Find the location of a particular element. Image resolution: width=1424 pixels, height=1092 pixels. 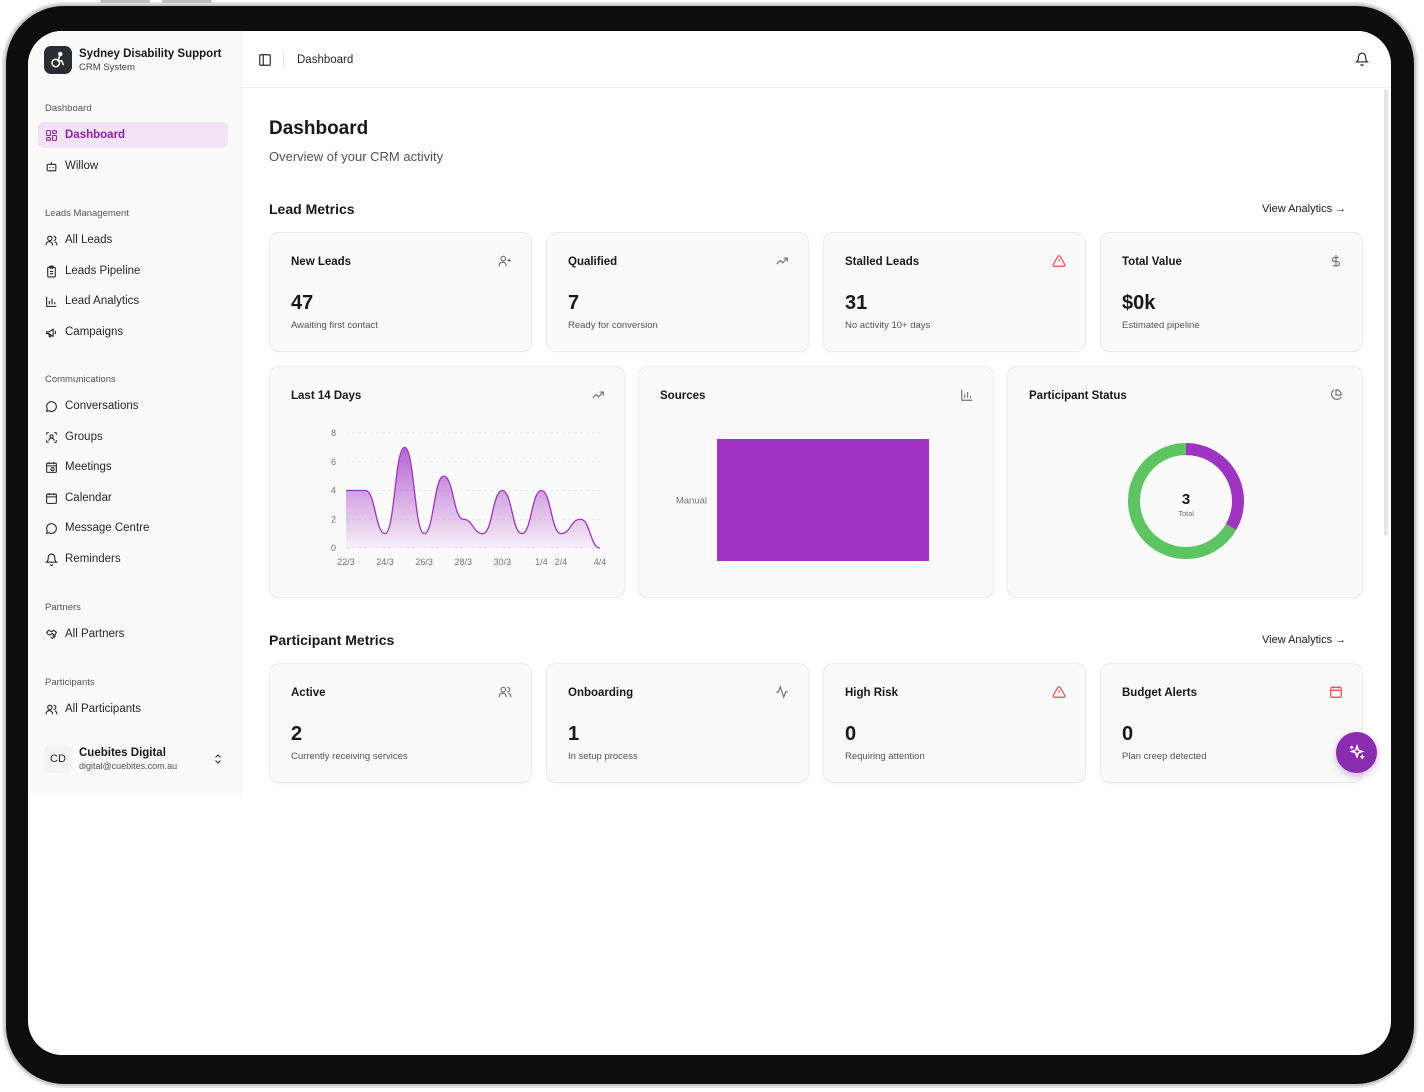

sidebar-item-label: Leads Pipeline is located at coordinates (103, 271).